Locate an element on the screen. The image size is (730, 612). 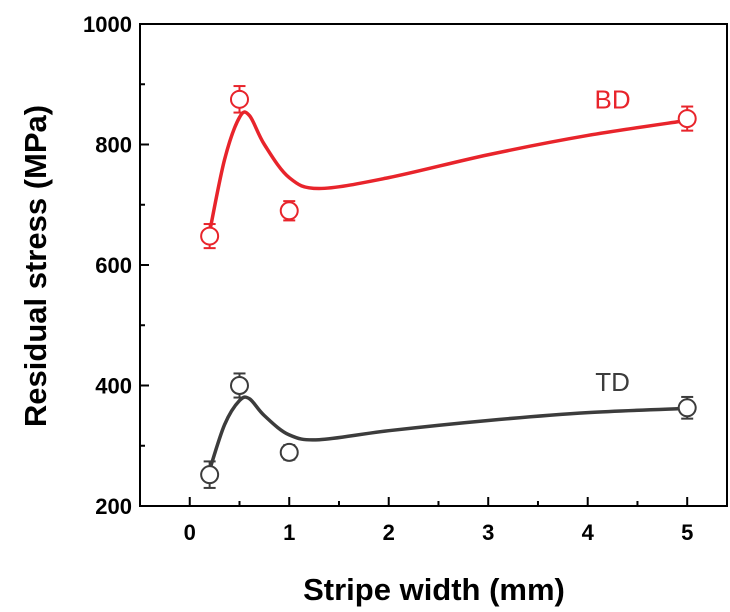
y-axis-title: Residual stress (MPa) is located at coordinates (35, 266).